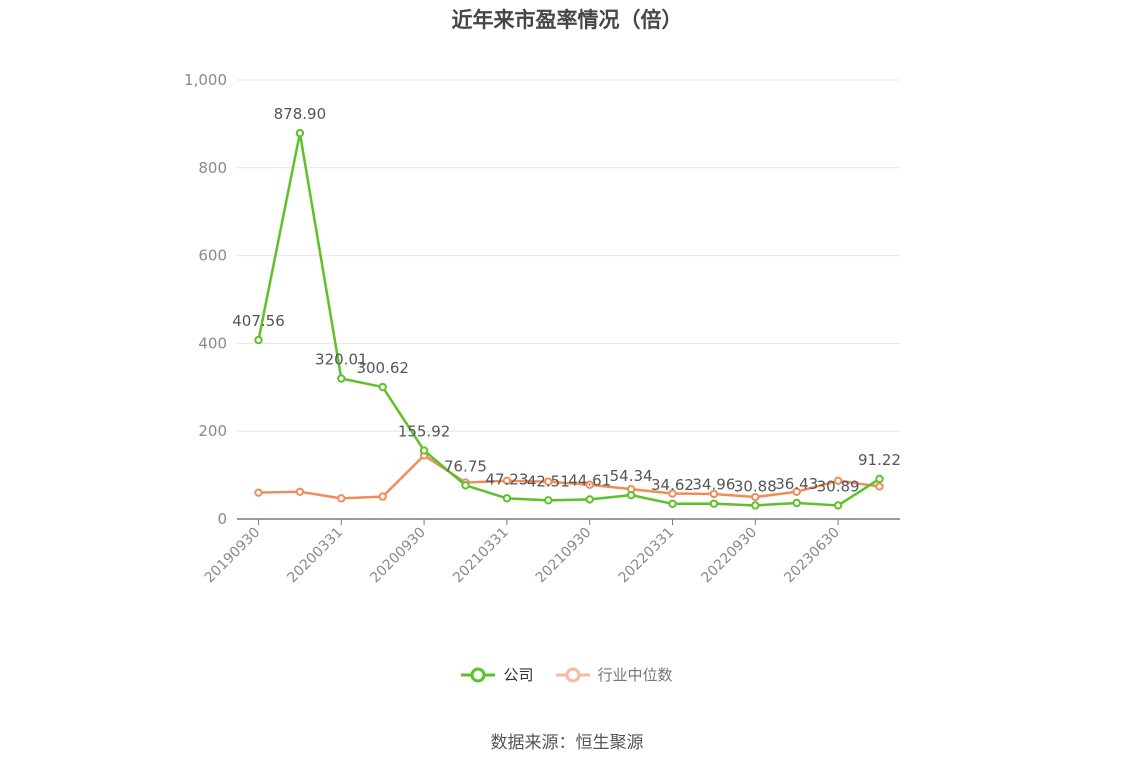  Describe the element at coordinates (478, 674) in the screenshot. I see `legend-company-marker-icon` at that location.